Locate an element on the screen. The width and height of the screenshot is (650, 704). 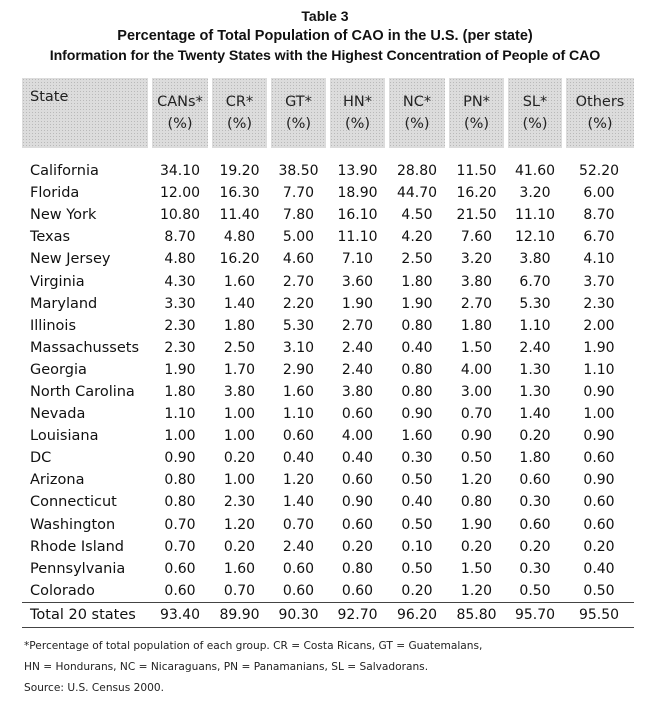
state-name-cell: Washington is located at coordinates (73, 524).